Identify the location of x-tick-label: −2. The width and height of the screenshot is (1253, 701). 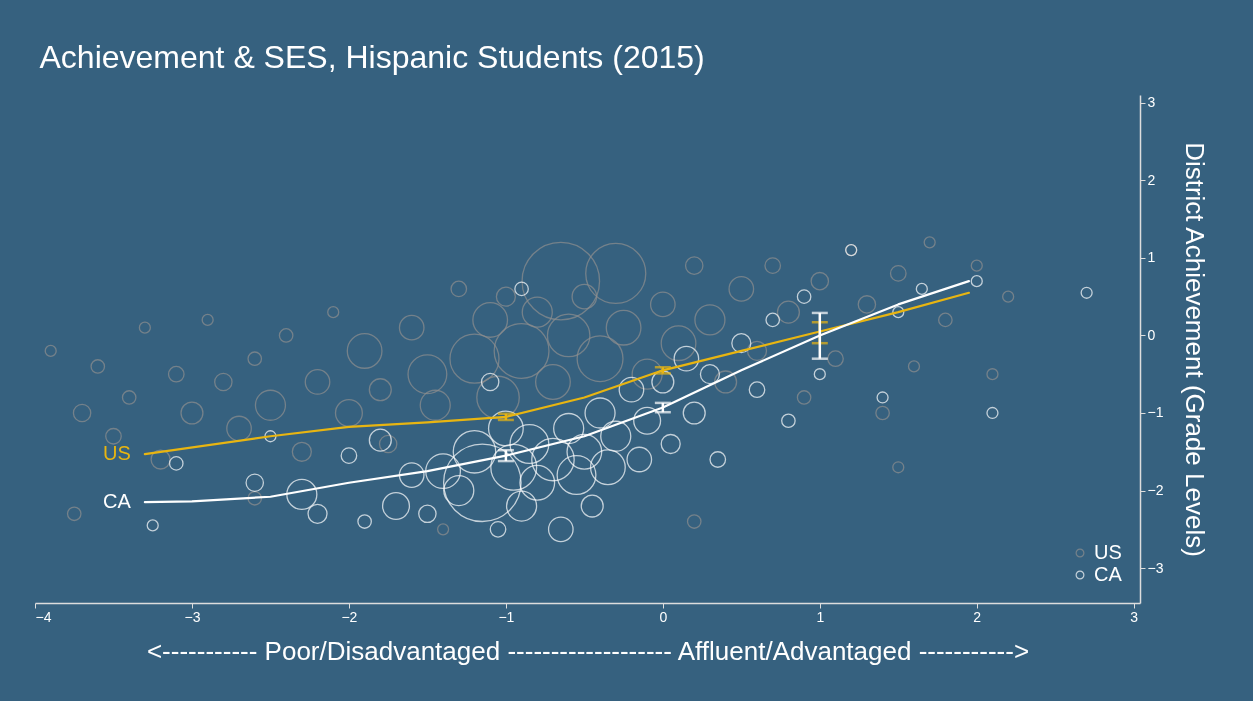
(349, 616).